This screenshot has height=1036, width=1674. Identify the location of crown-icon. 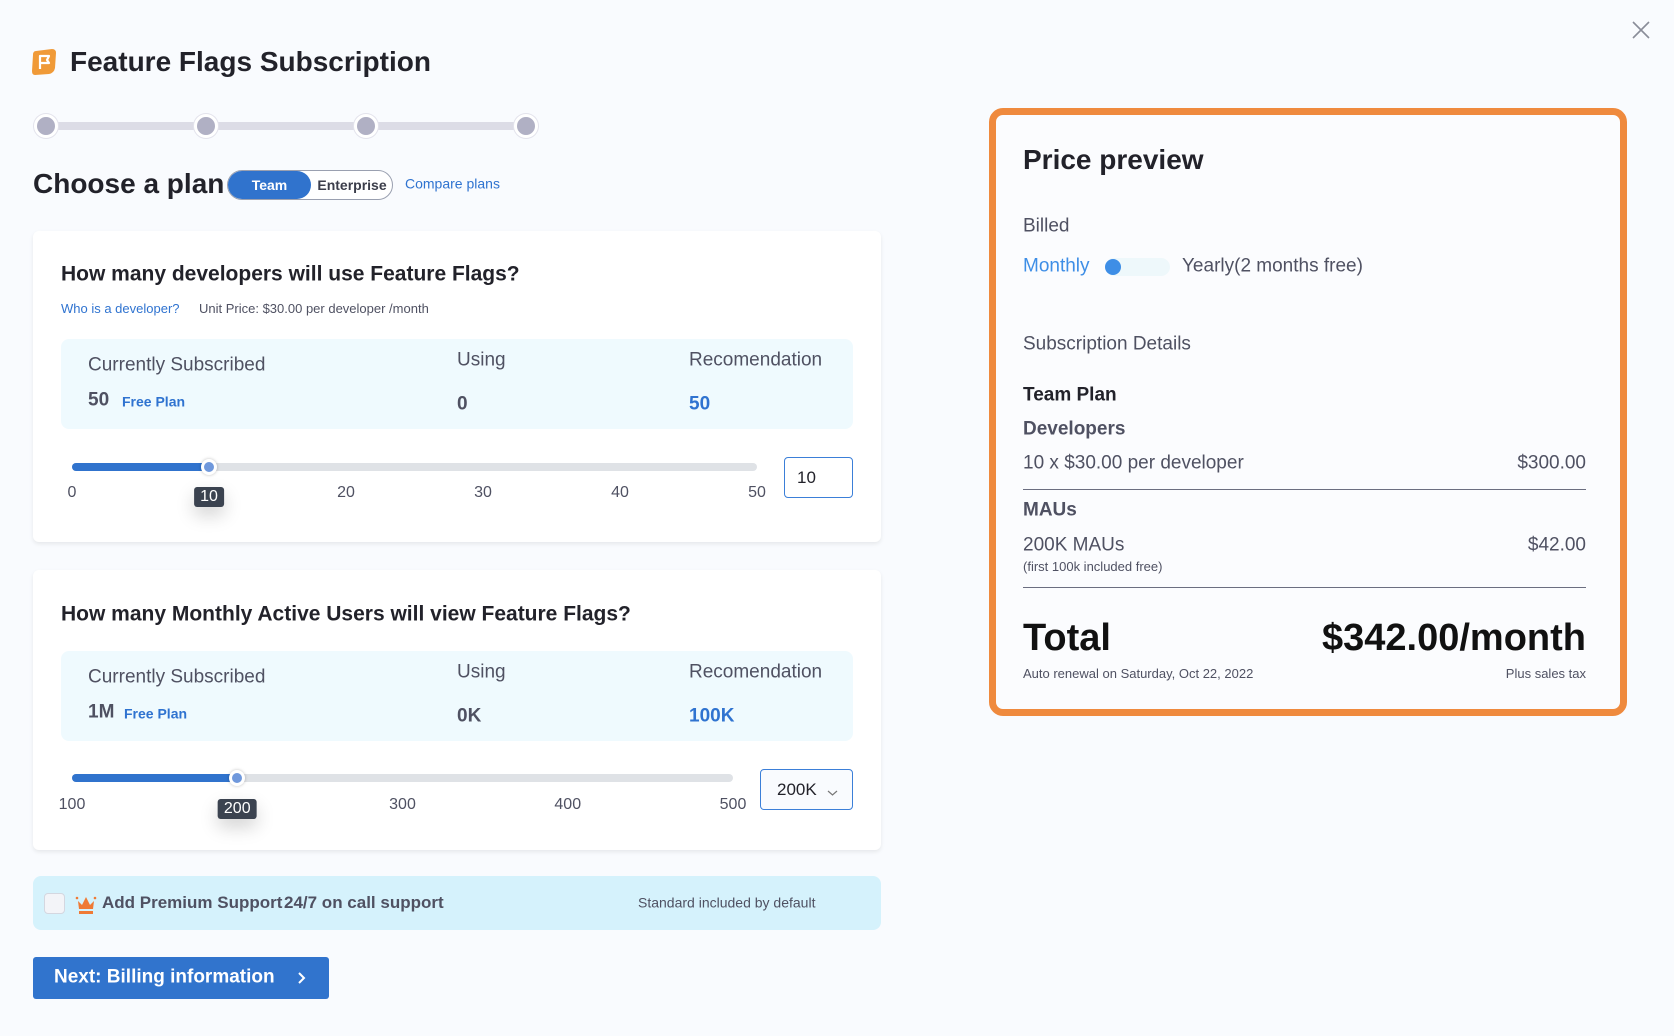
(86, 906).